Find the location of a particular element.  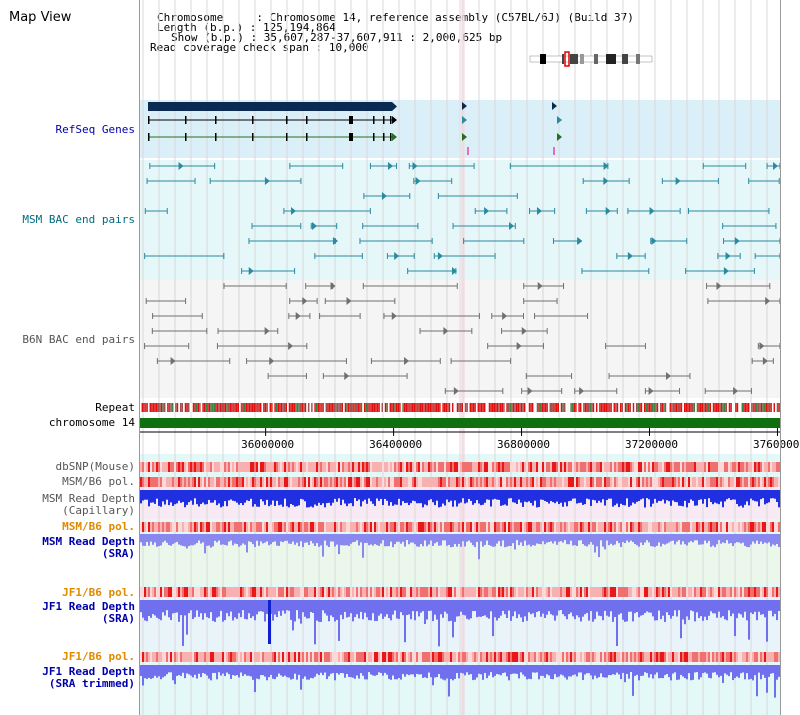

track-label-refseq-genes: RefSeq Genes is located at coordinates (95, 129).